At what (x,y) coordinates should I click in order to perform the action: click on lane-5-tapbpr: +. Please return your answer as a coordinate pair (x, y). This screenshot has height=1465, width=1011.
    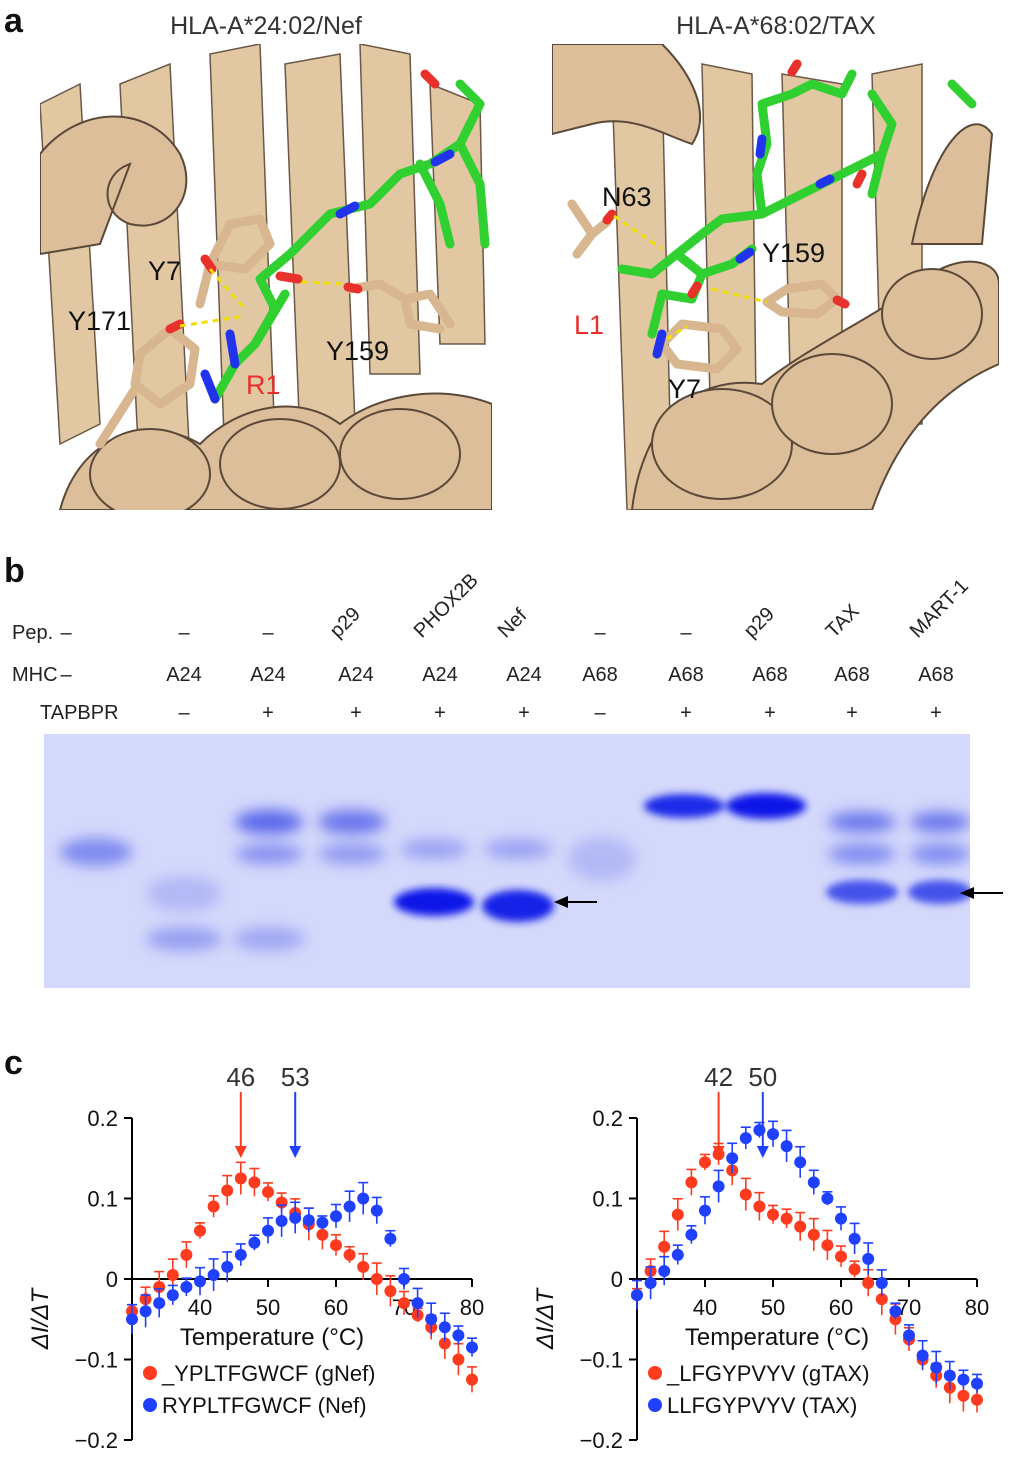
    Looking at the image, I should click on (440, 713).